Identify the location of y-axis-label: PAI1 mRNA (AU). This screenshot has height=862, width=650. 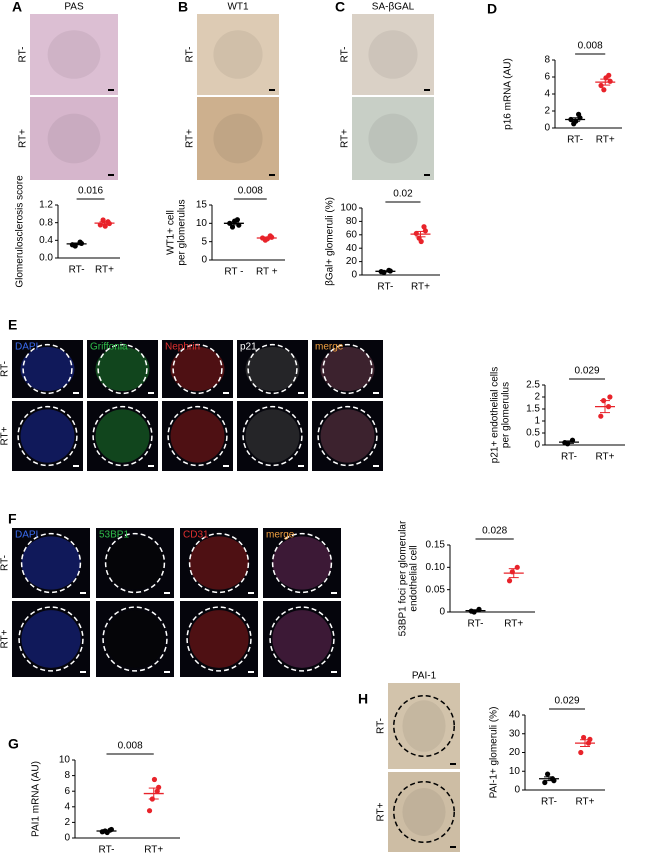
(36, 799).